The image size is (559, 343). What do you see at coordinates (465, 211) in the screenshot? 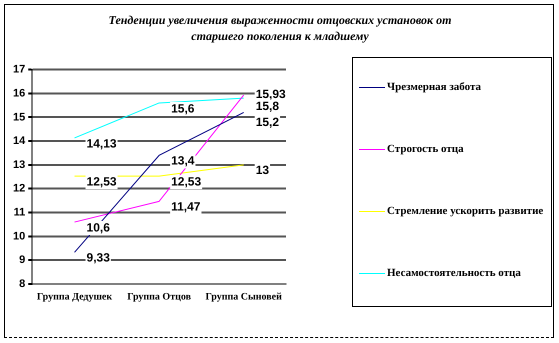
I see `legend-label: Стремление ускорить развитие` at bounding box center [465, 211].